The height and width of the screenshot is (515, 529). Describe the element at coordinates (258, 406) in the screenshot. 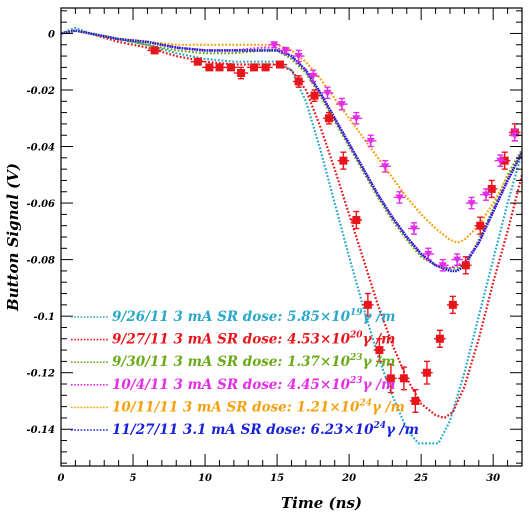

I see `legend-label: 10/11/11 3 mA SR dose: 1.21×1024γ /m` at that location.